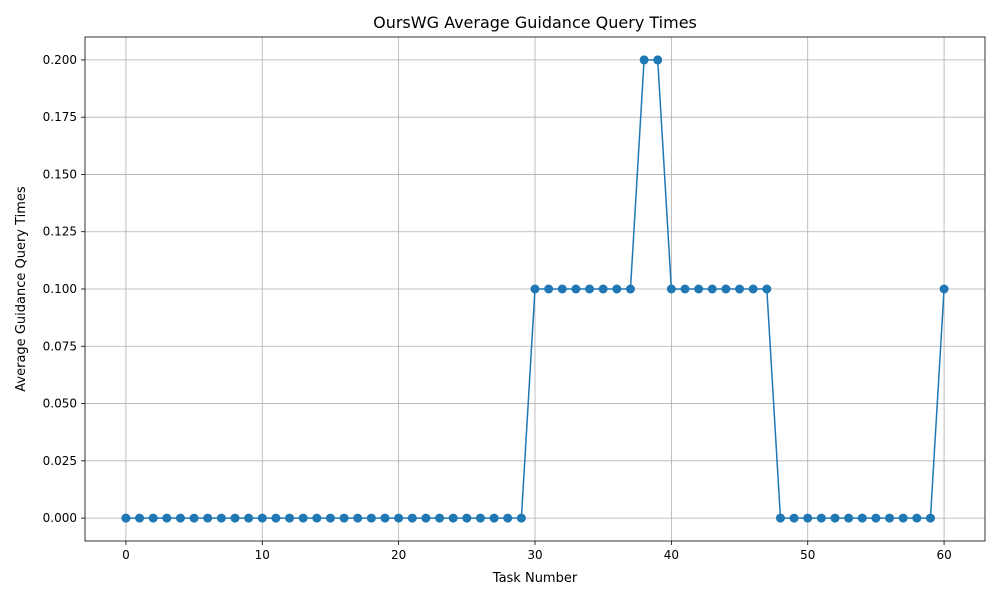  I want to click on x-tick-label: 40, so click(671, 555).